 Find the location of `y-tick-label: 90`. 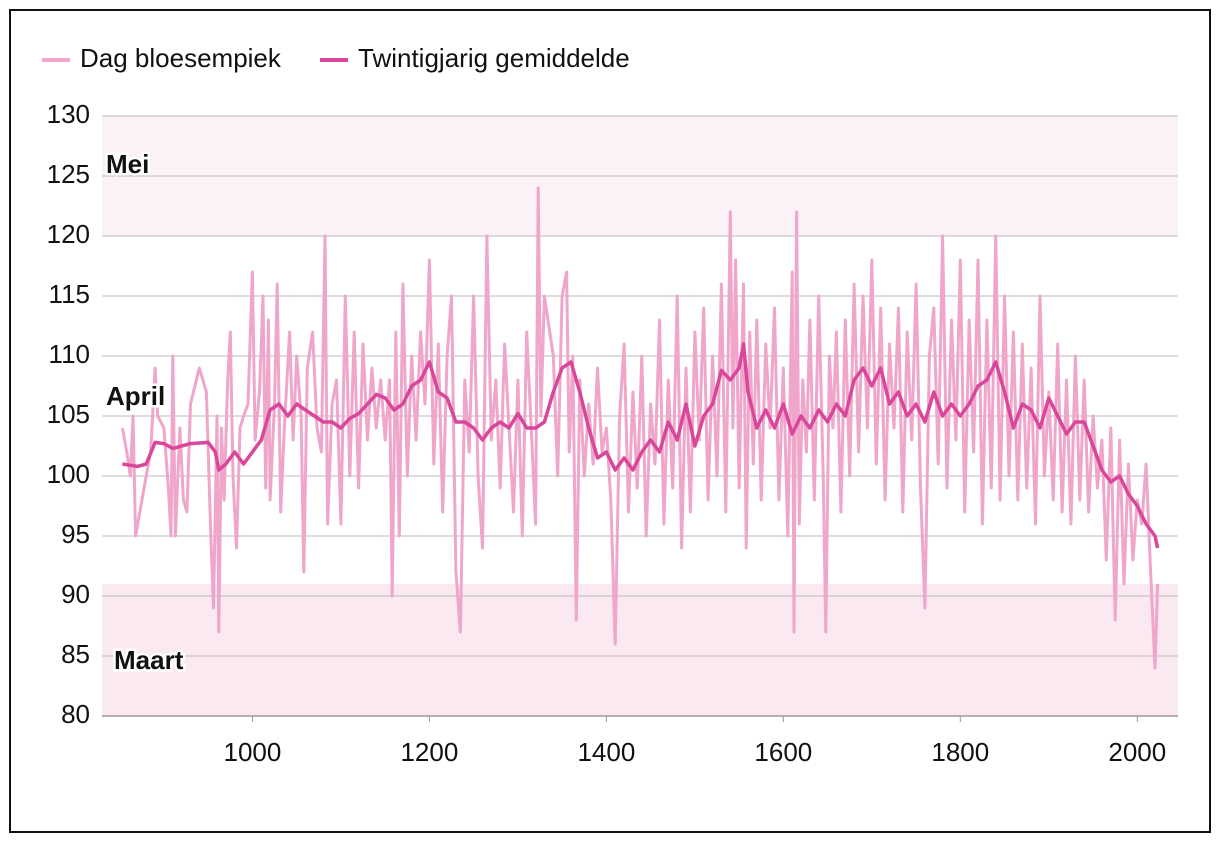

y-tick-label: 90 is located at coordinates (75, 594).